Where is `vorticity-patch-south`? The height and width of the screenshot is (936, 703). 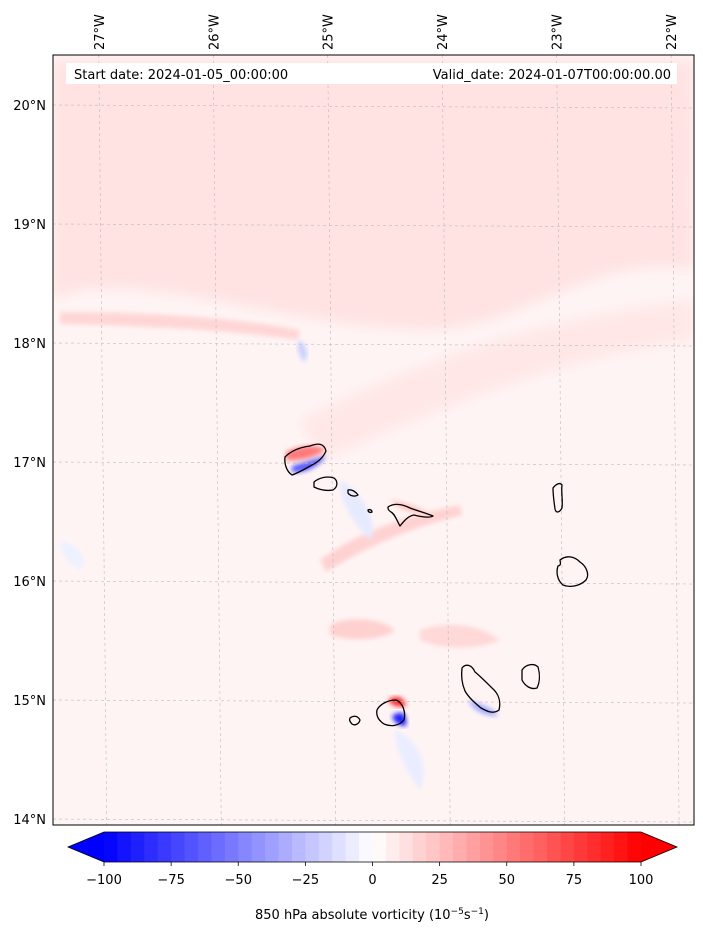 vorticity-patch-south is located at coordinates (362, 629).